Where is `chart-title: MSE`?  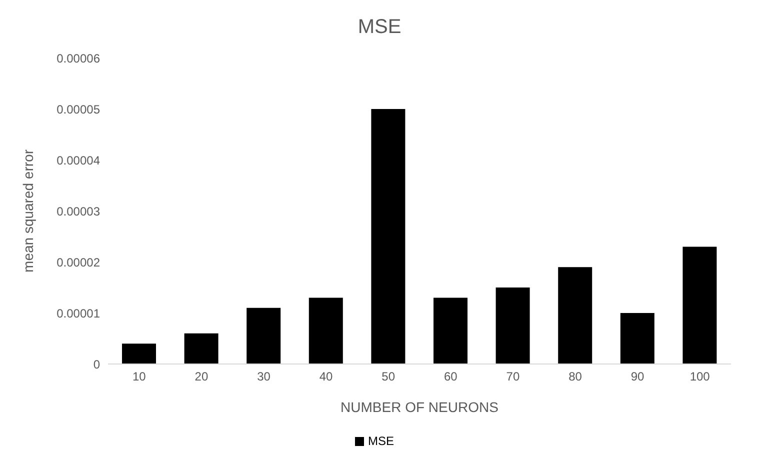 chart-title: MSE is located at coordinates (379, 27).